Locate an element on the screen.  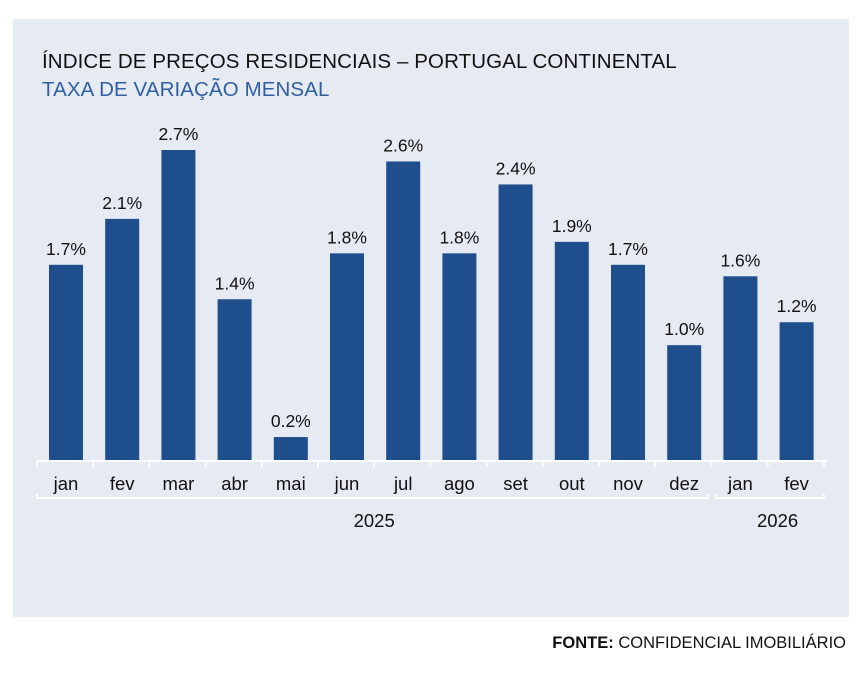
data-label-6: 1.8% is located at coordinates (347, 237).